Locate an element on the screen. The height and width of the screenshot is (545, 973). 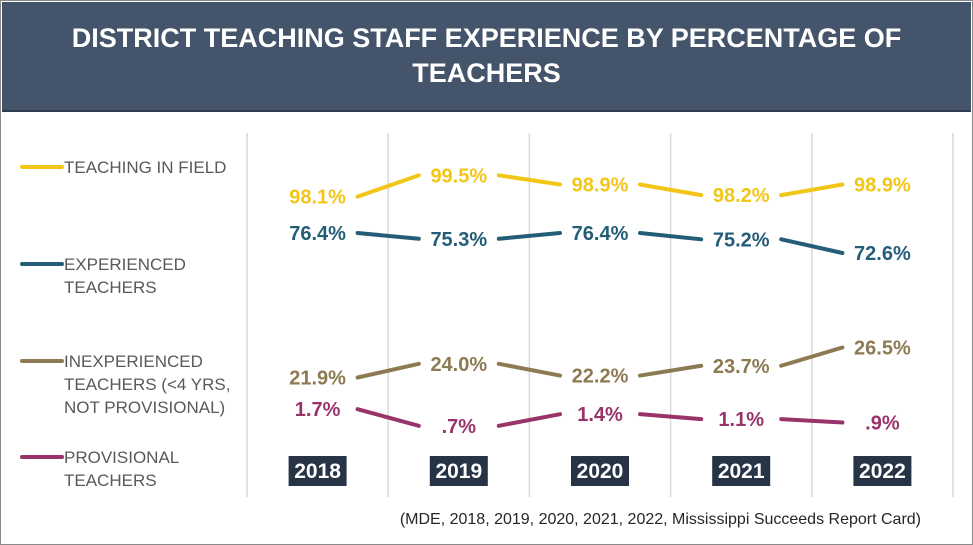
tick-box-2019 is located at coordinates (458, 471).